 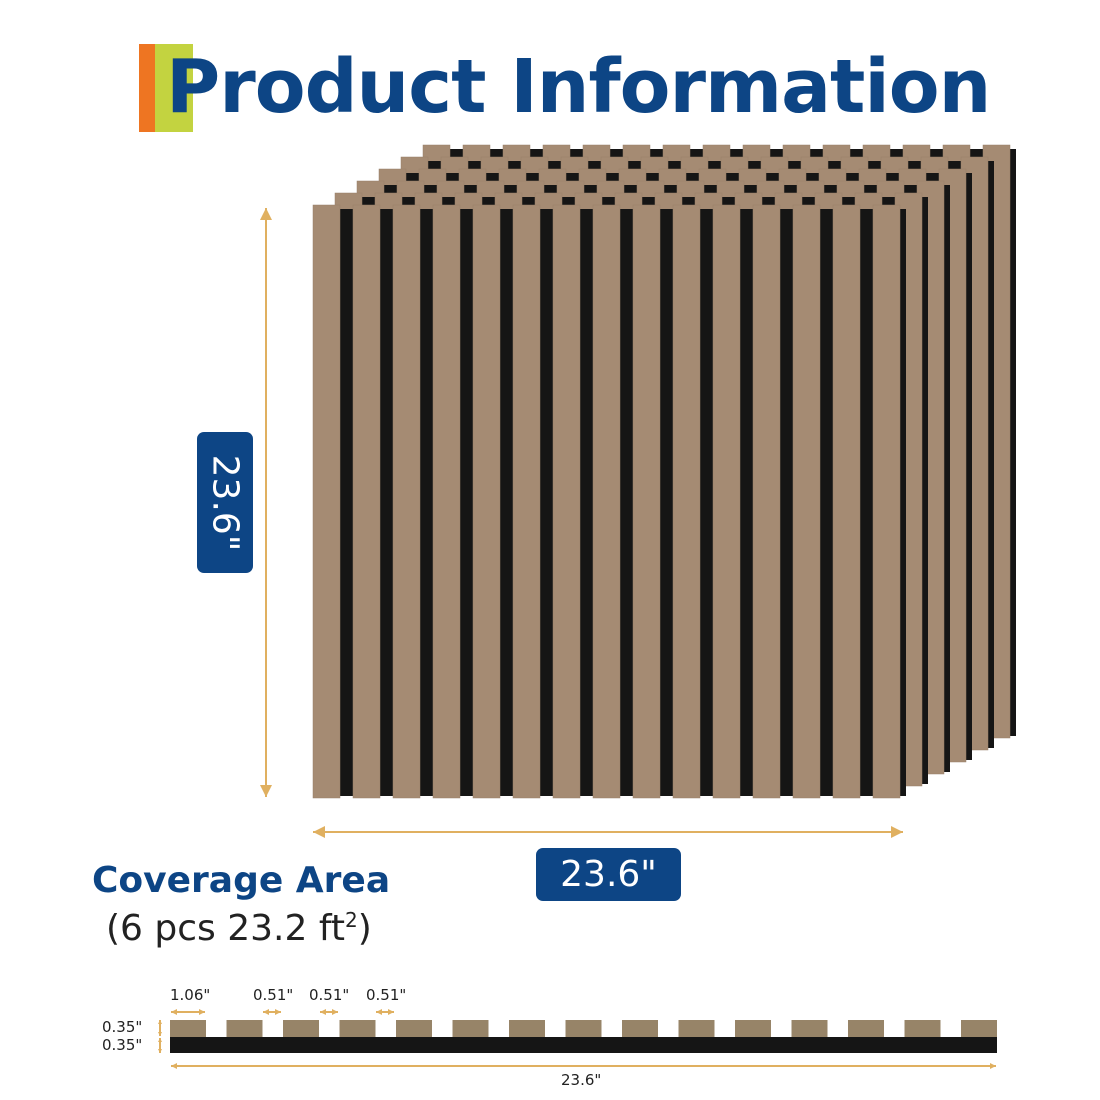 I want to click on gap-label-1: 0.51", so click(x=273, y=995).